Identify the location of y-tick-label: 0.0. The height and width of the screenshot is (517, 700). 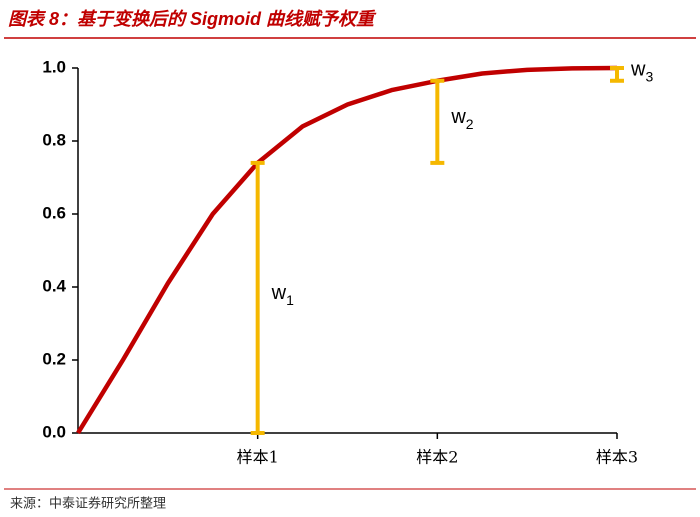
(54, 431).